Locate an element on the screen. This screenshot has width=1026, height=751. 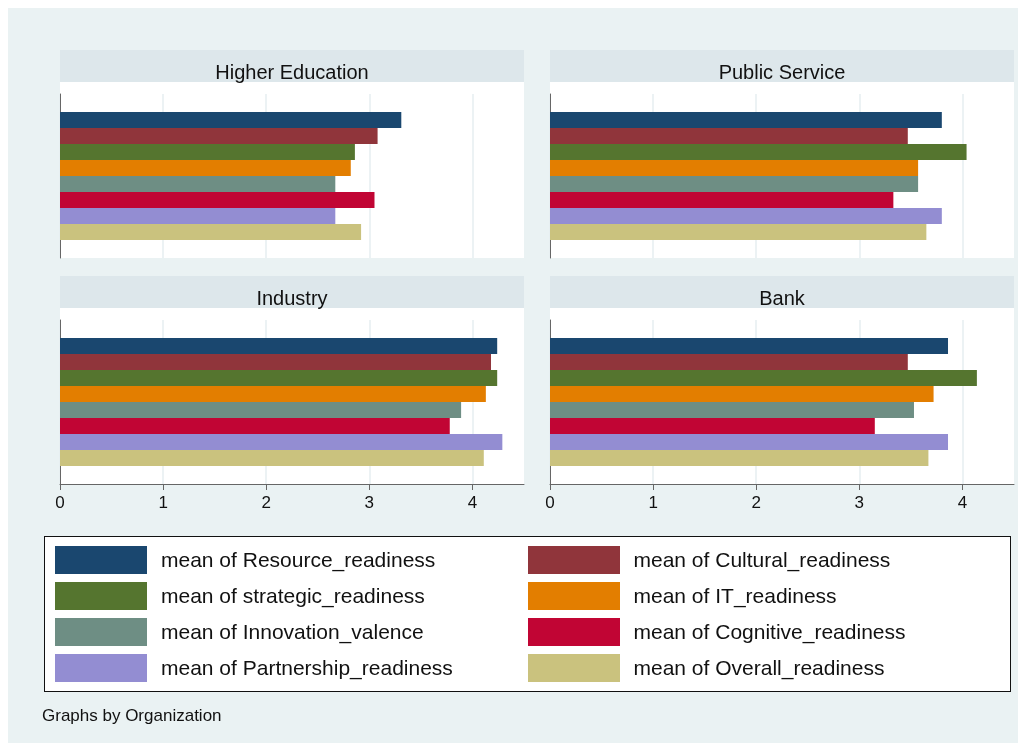
legend-label: mean of Cognitive_readiness is located at coordinates (769, 632).